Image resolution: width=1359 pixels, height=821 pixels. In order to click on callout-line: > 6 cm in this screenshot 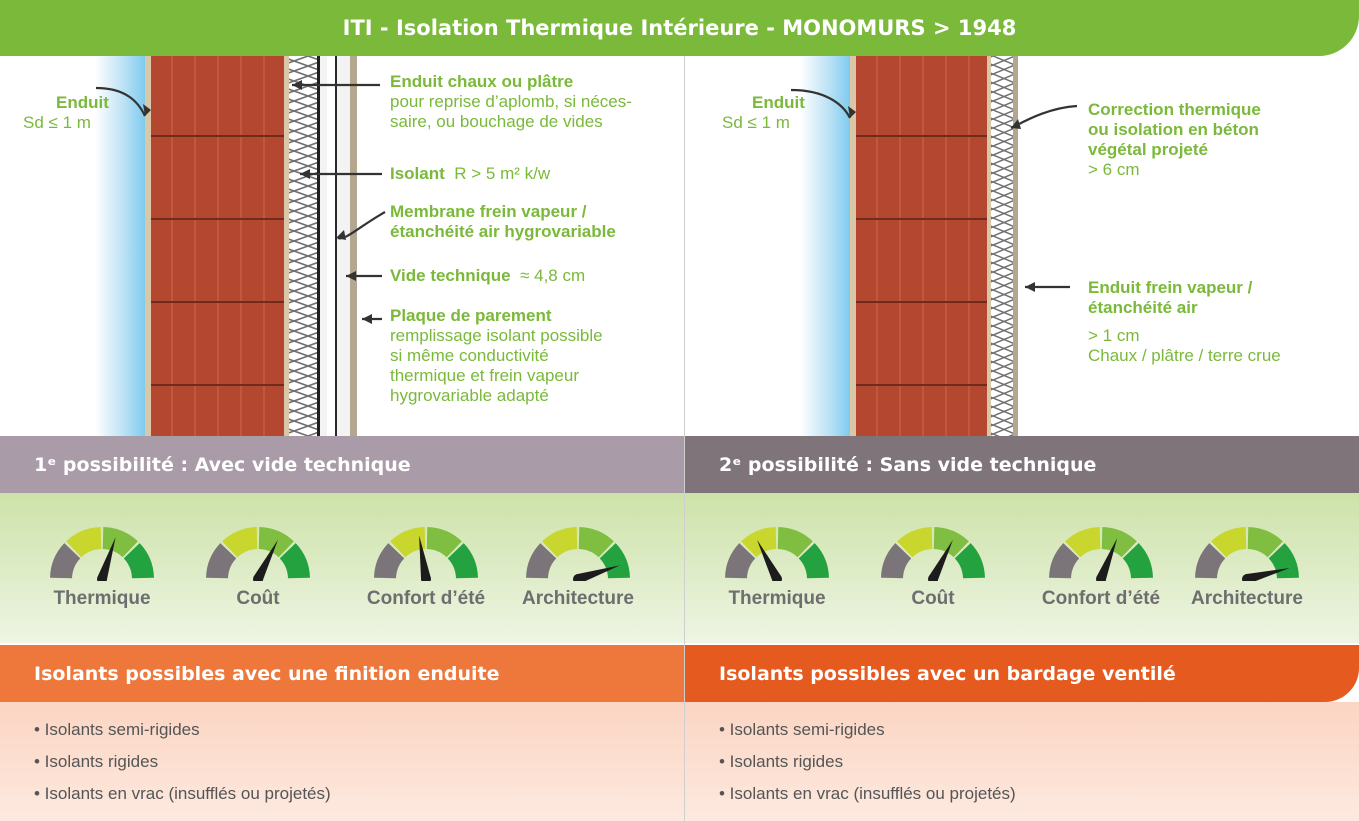, I will do `click(1114, 169)`.